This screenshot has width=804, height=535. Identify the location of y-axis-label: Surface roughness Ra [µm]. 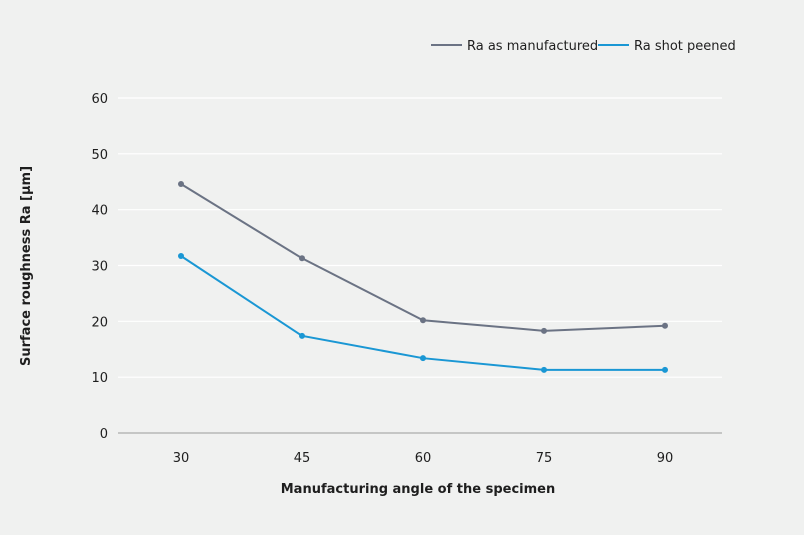
(26, 266).